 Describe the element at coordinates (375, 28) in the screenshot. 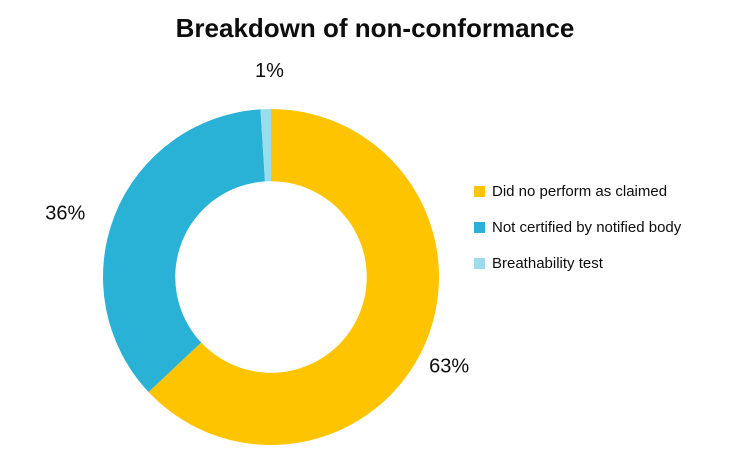

I see `chart-title: Breakdown of non-conformance` at that location.